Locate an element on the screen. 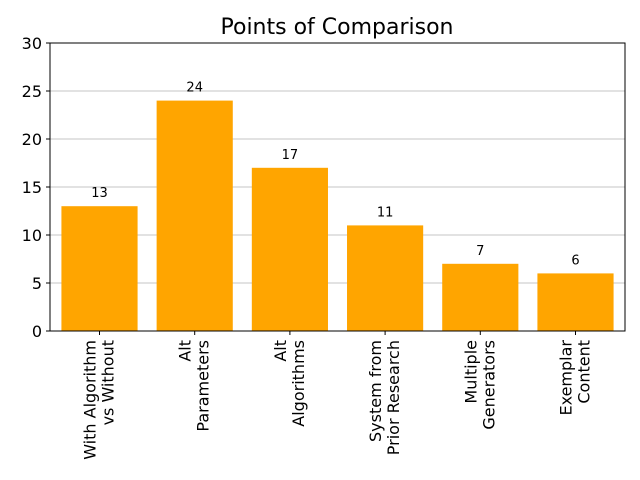 The width and height of the screenshot is (640, 480). x-tick-label-3: System fromPrior Research is located at coordinates (384, 397).